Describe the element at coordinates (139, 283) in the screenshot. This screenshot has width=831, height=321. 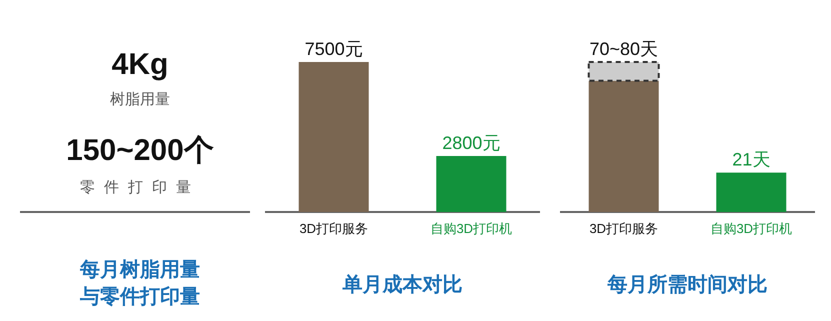
I see `text: 每月树脂用量与零件打印量` at that location.